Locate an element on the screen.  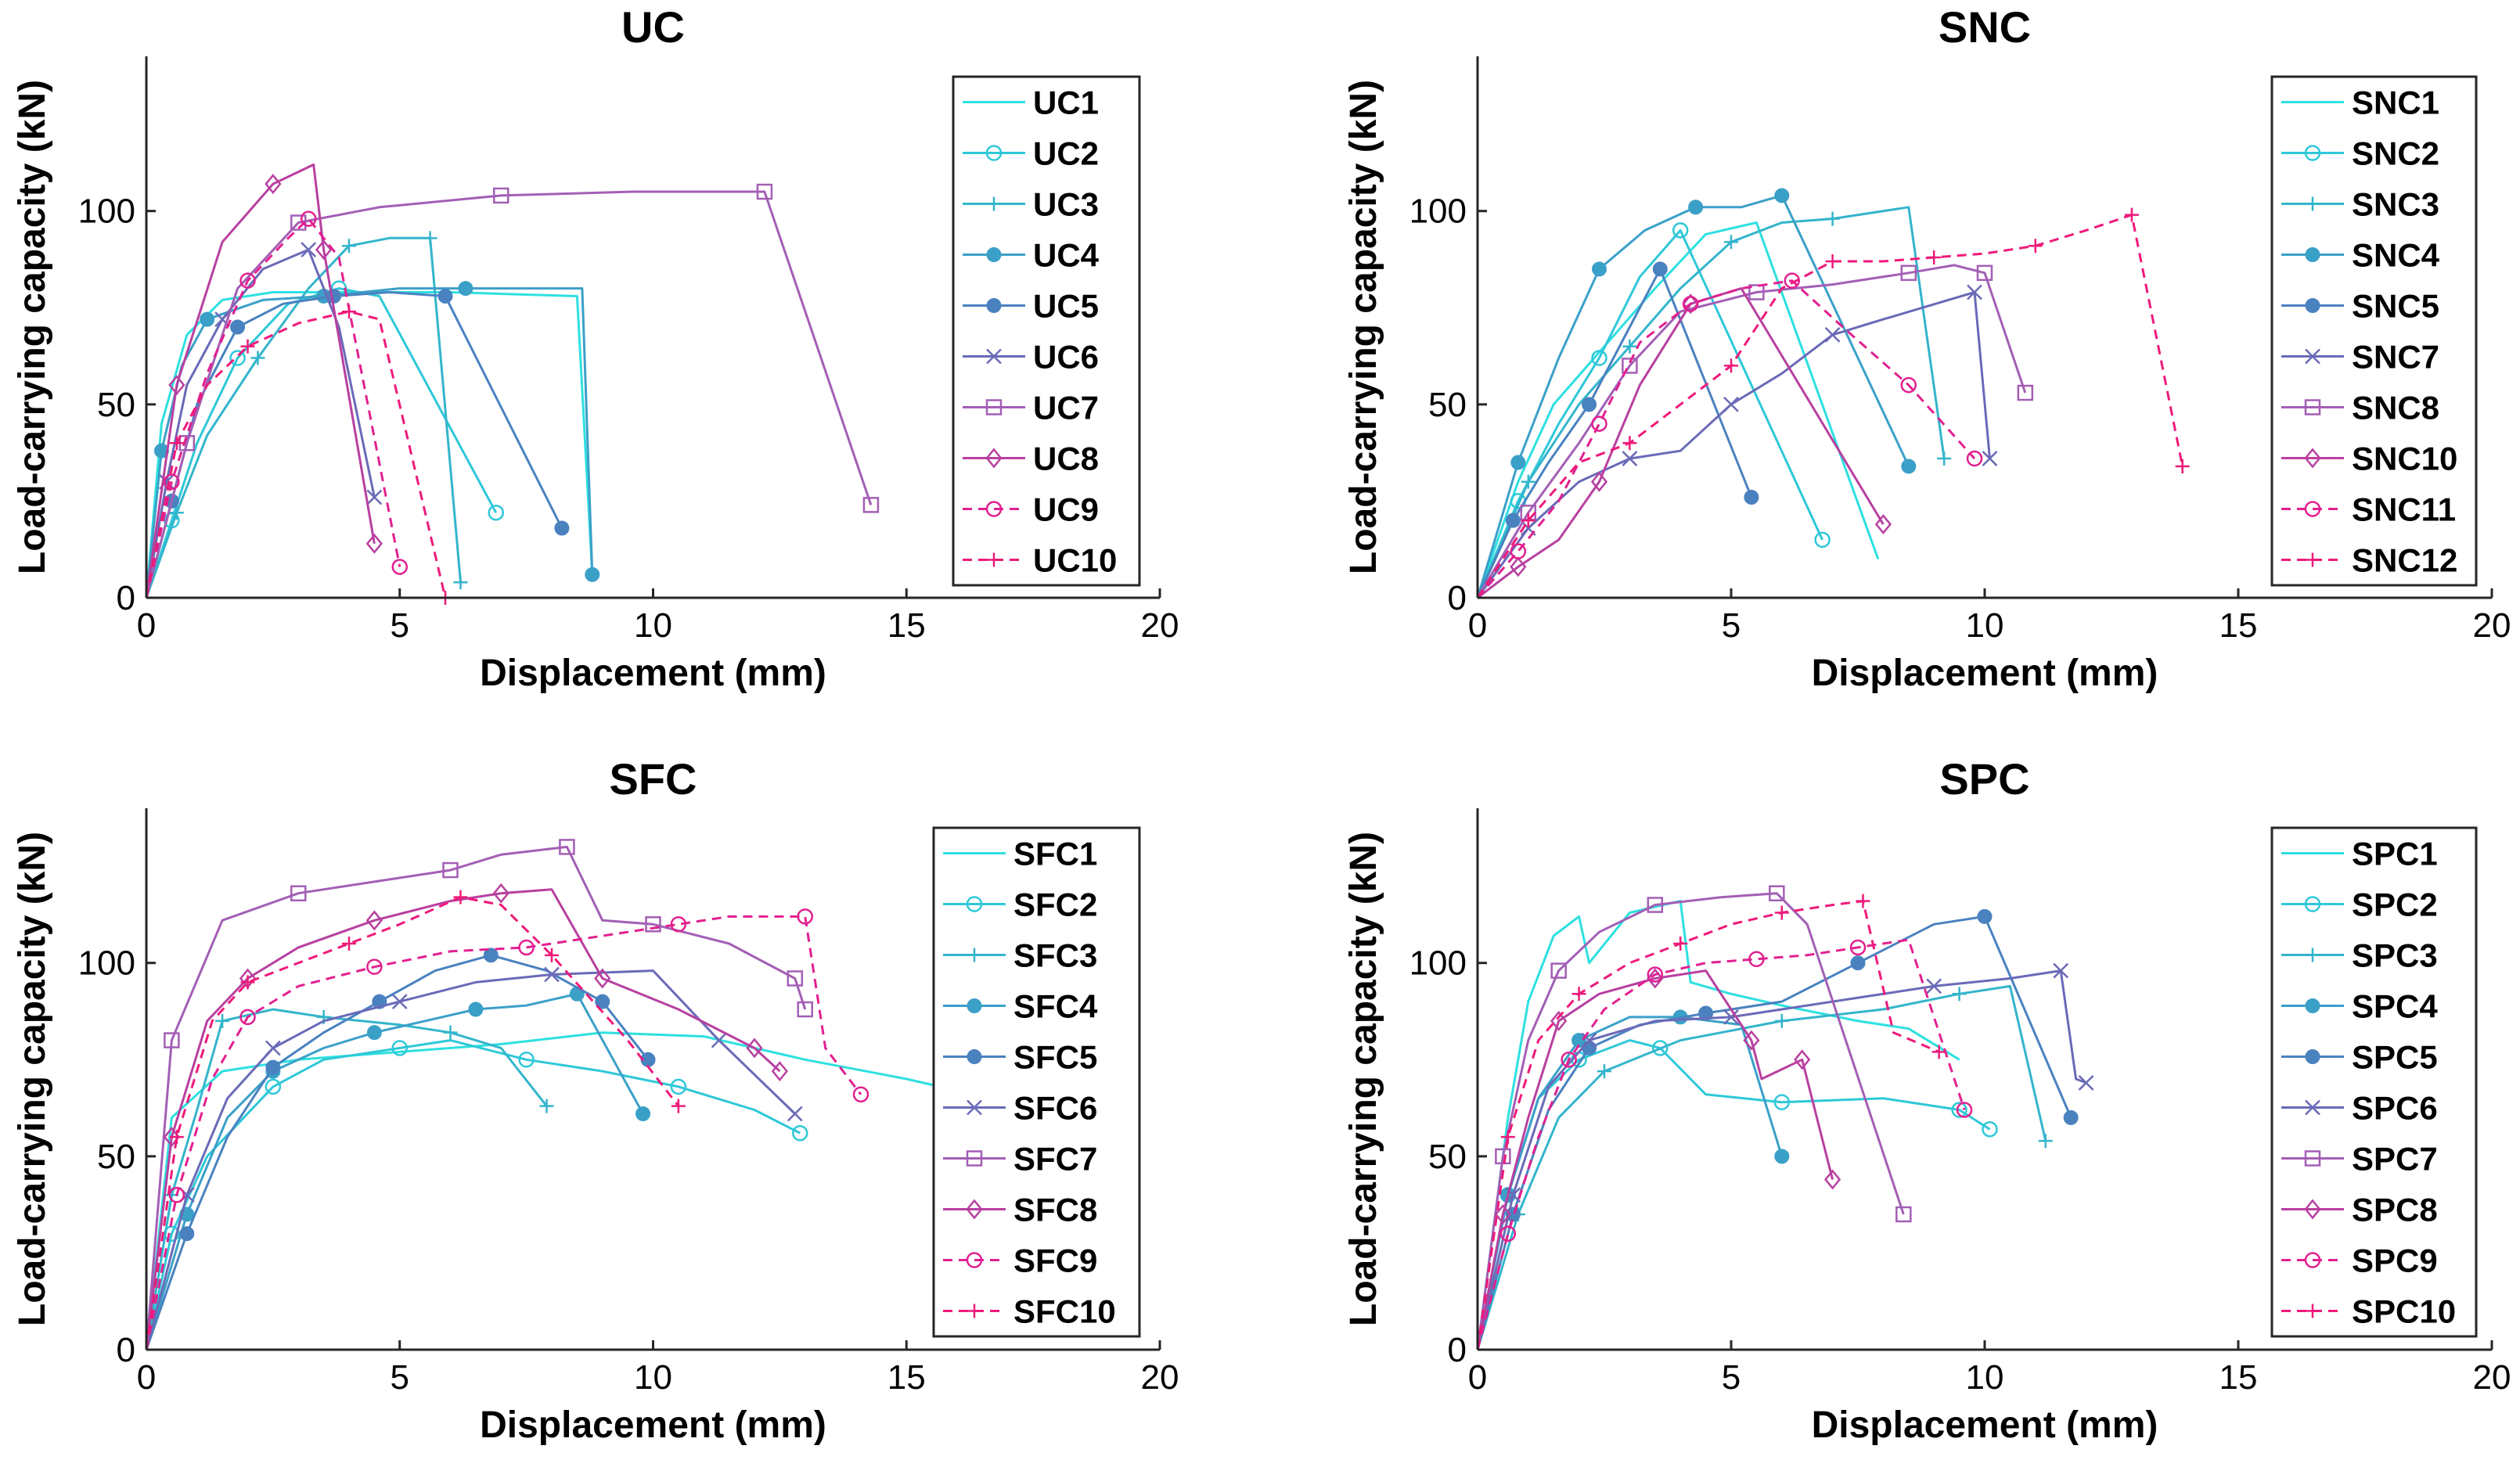
legend-label: SNC4 is located at coordinates (2396, 255).